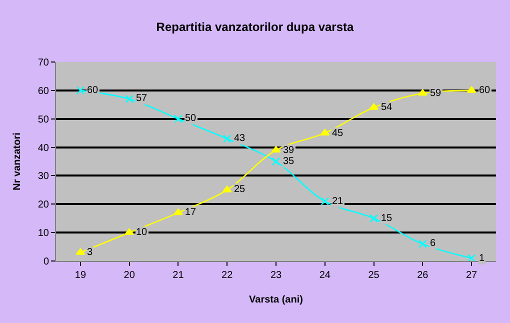 The height and width of the screenshot is (323, 510). I want to click on data-label: 45, so click(338, 133).